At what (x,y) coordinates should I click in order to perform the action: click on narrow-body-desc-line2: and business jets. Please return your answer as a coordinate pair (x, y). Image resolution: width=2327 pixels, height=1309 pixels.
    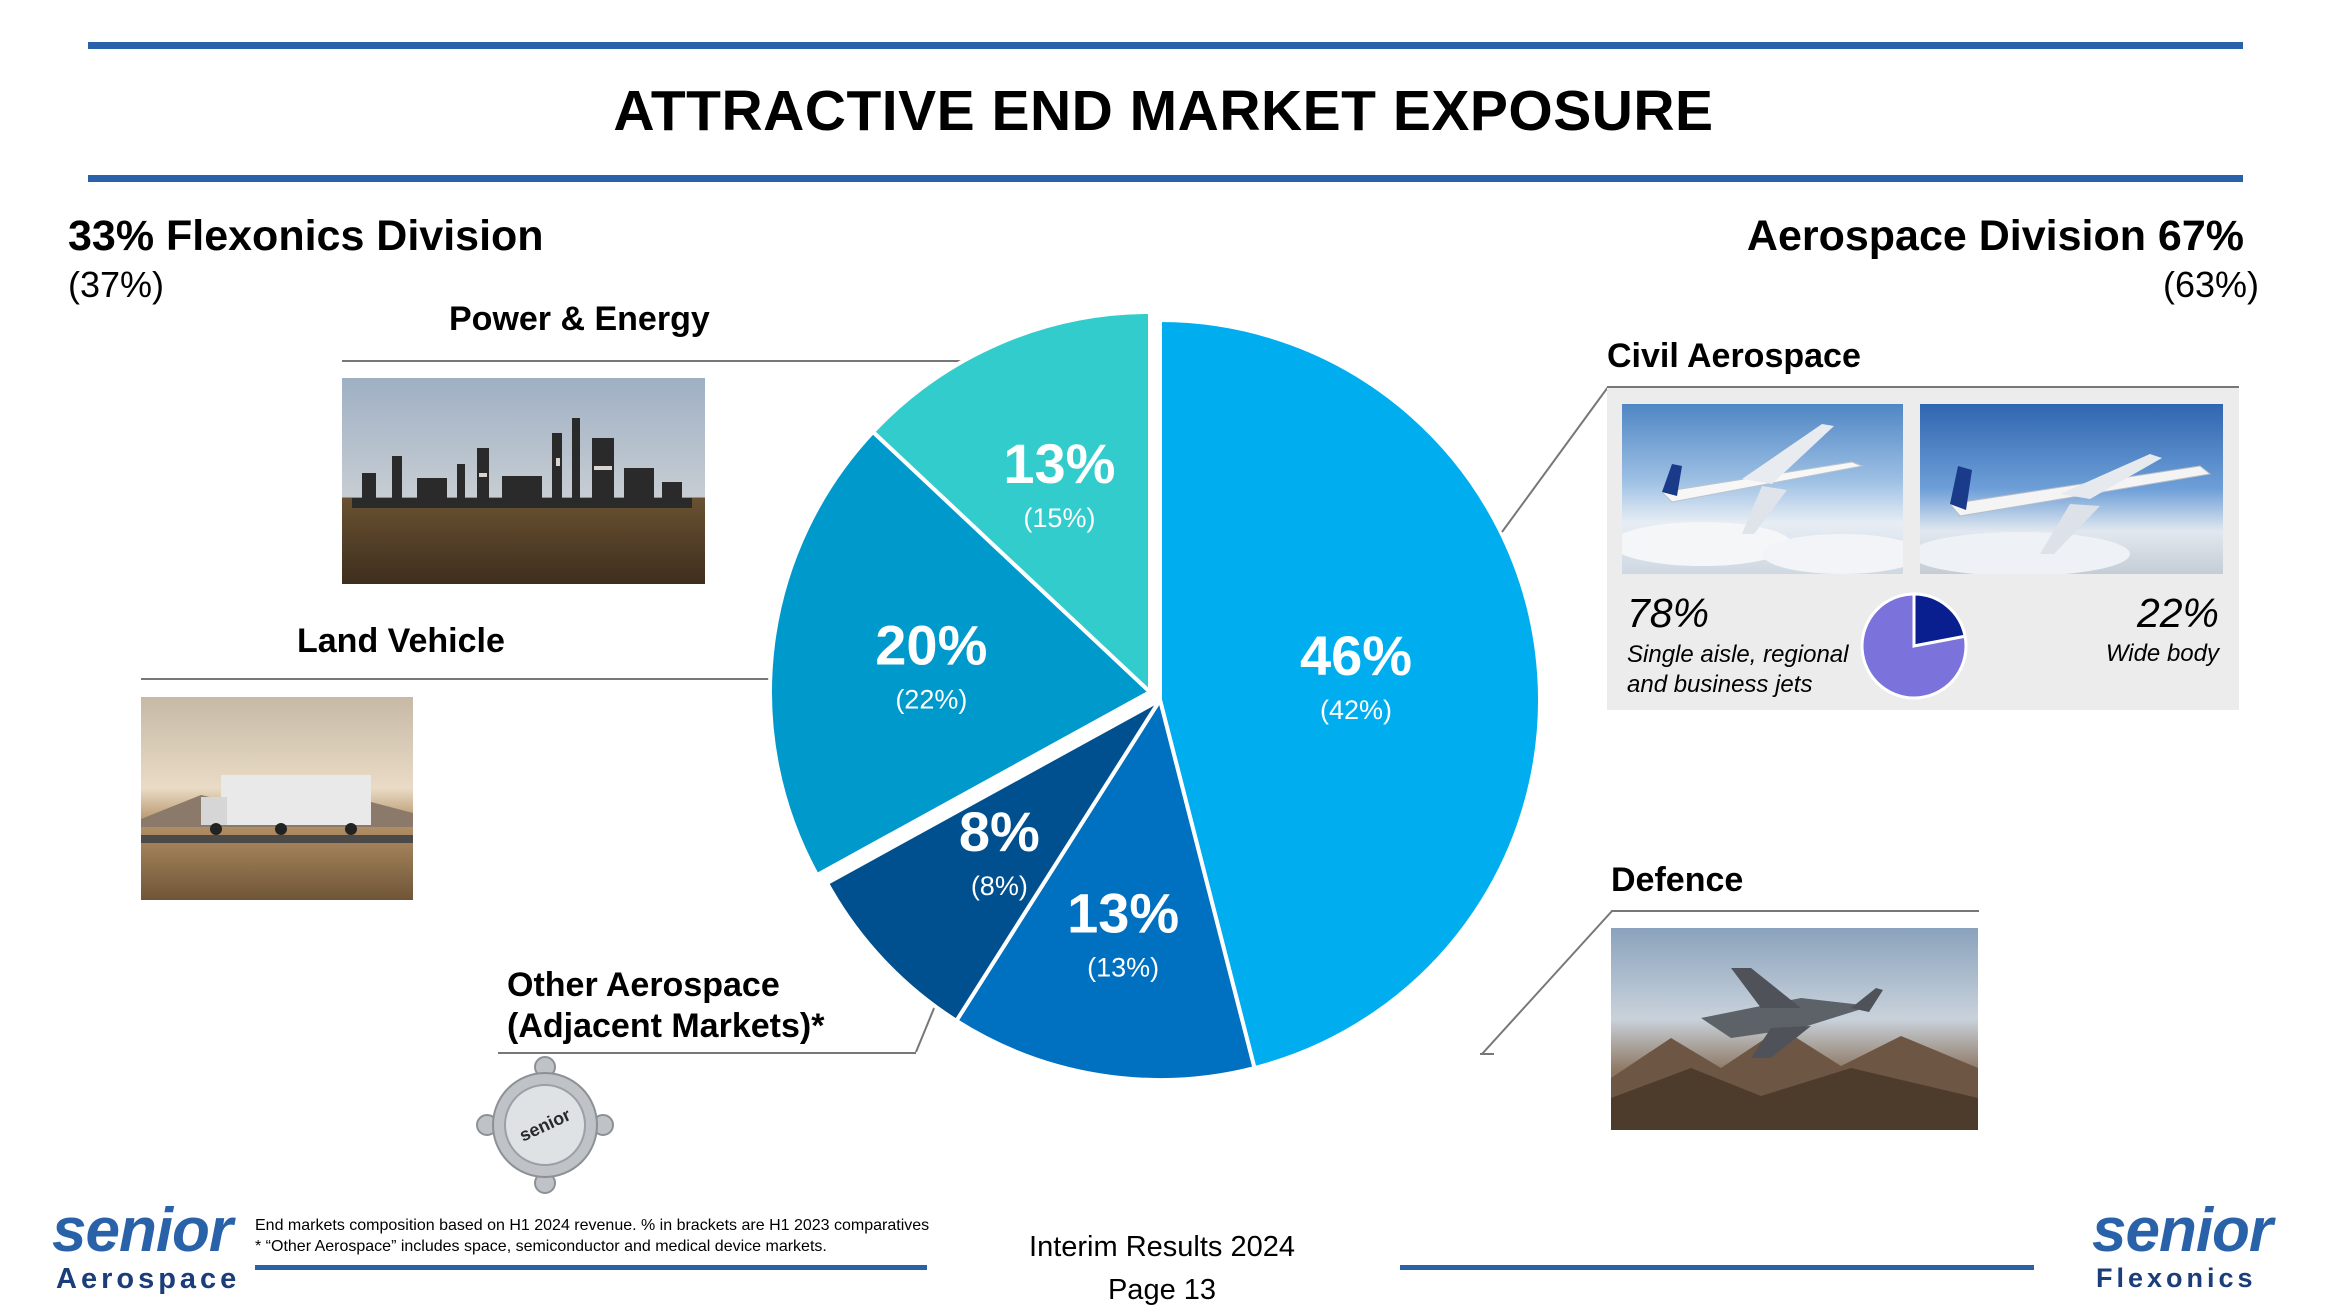
    Looking at the image, I should click on (1720, 684).